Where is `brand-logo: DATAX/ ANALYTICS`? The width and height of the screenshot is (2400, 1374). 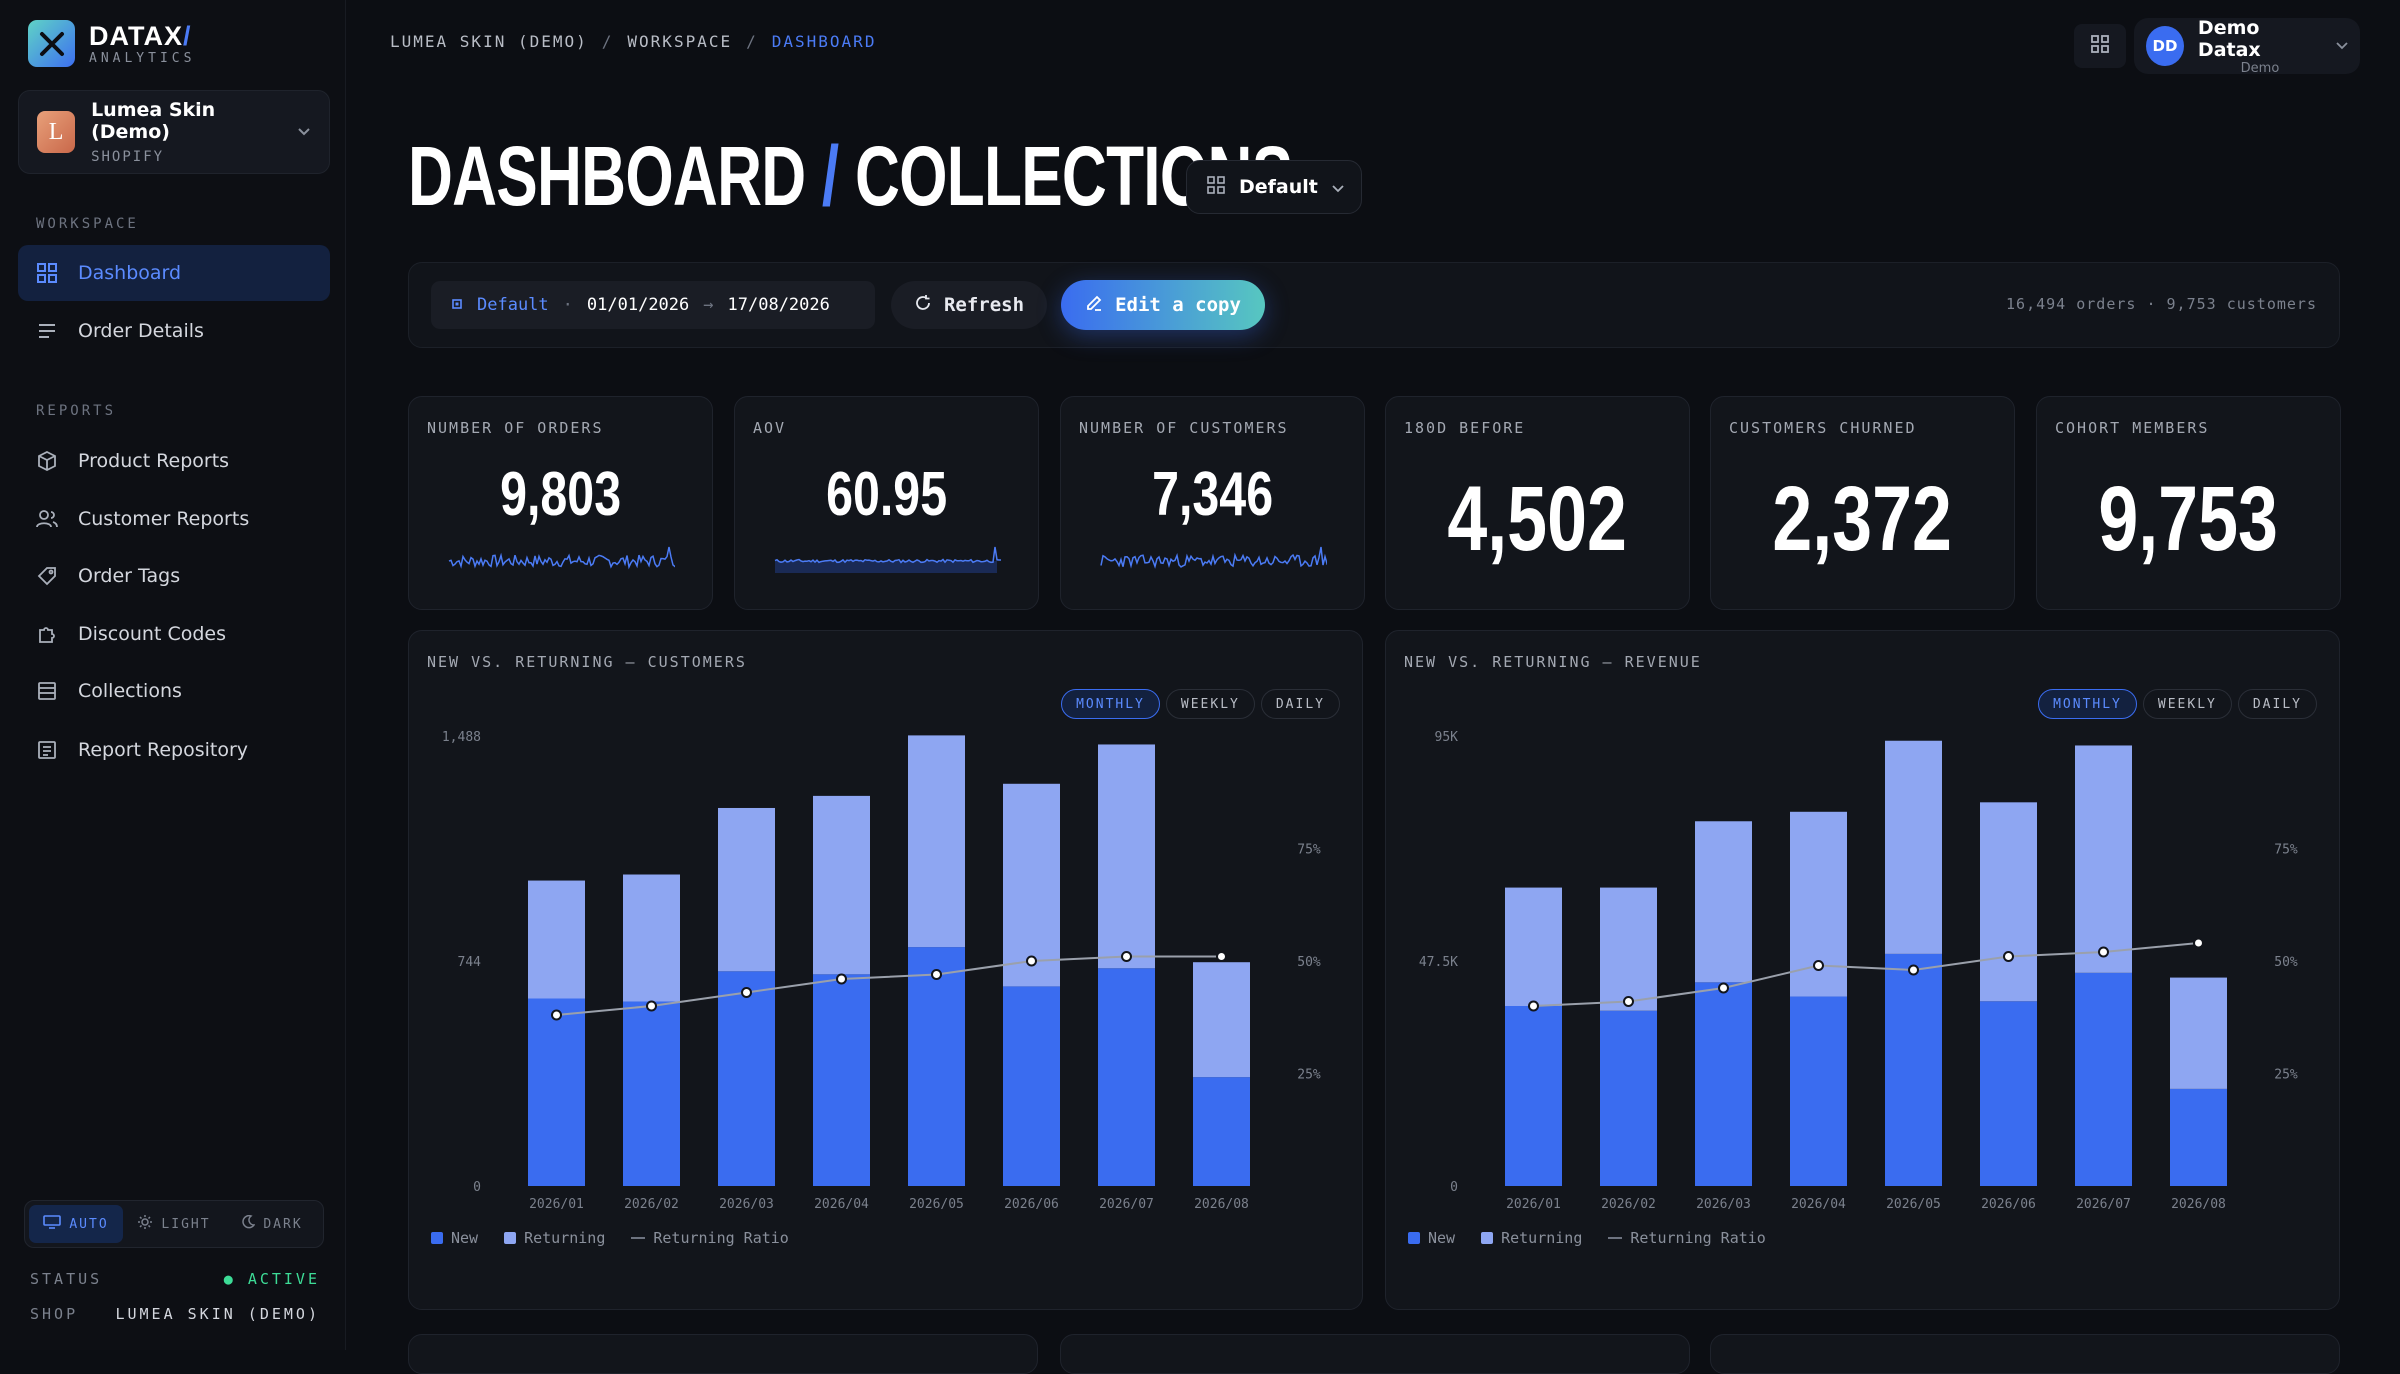 brand-logo: DATAX/ ANALYTICS is located at coordinates (111, 43).